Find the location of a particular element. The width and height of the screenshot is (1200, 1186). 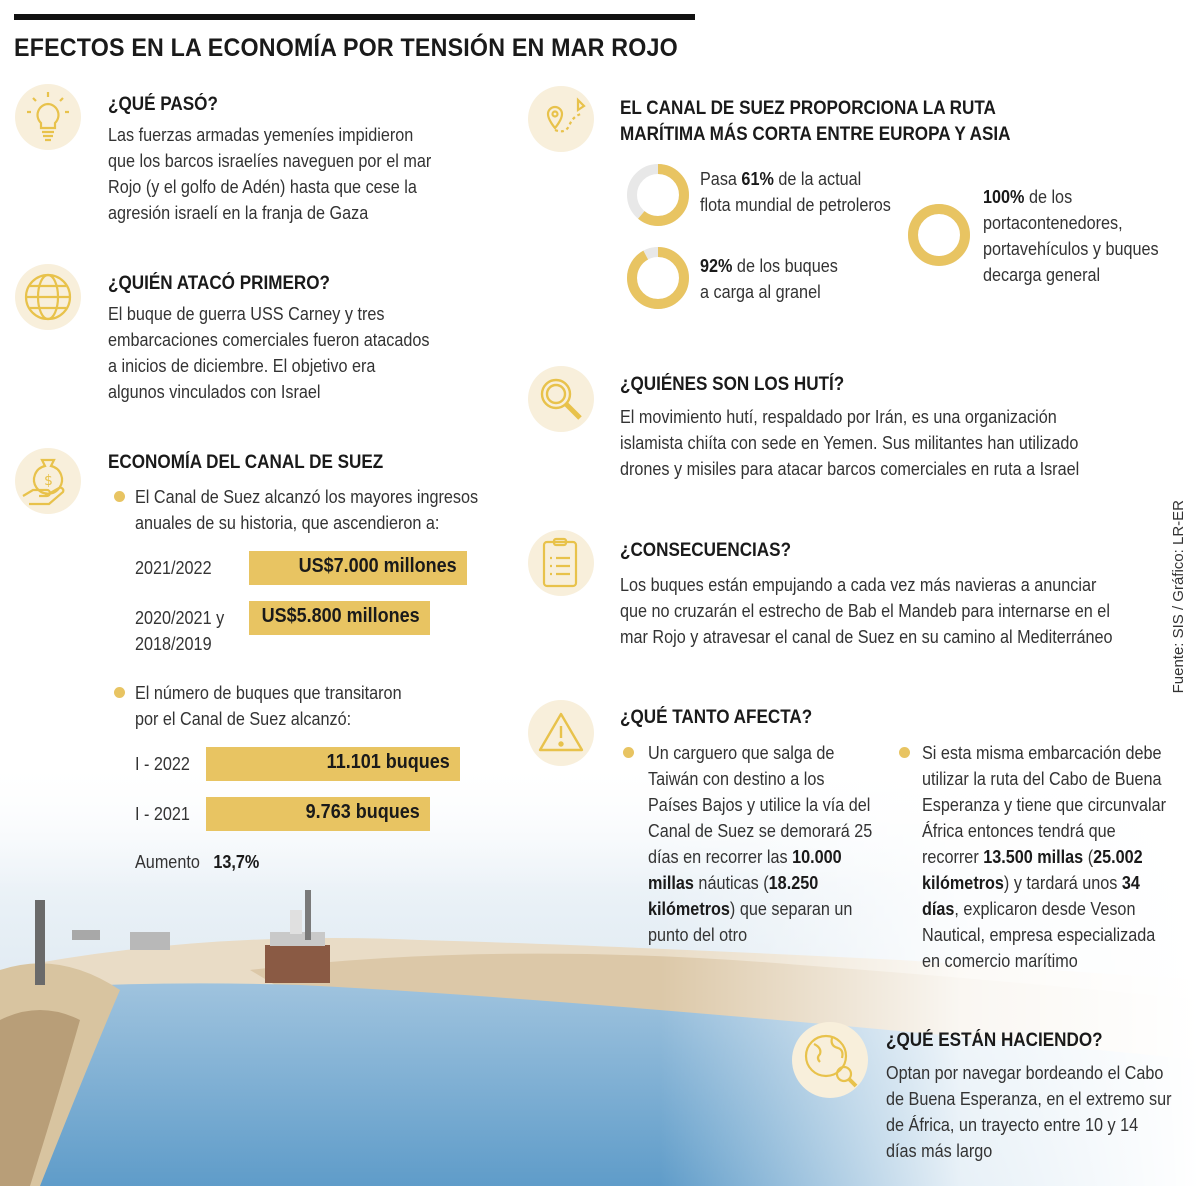

row3-label: I - 2022 is located at coordinates (162, 764).